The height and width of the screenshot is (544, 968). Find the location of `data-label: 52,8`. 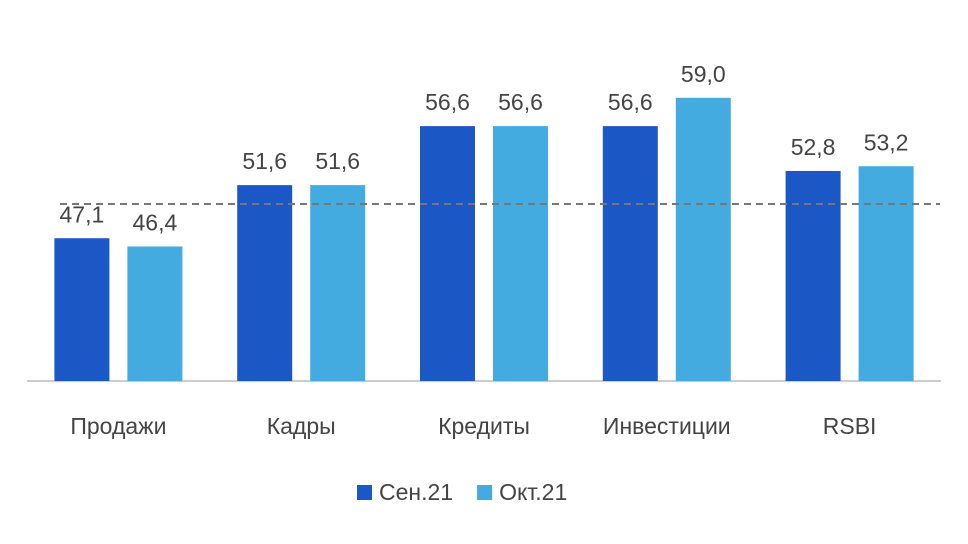

data-label: 52,8 is located at coordinates (813, 147).